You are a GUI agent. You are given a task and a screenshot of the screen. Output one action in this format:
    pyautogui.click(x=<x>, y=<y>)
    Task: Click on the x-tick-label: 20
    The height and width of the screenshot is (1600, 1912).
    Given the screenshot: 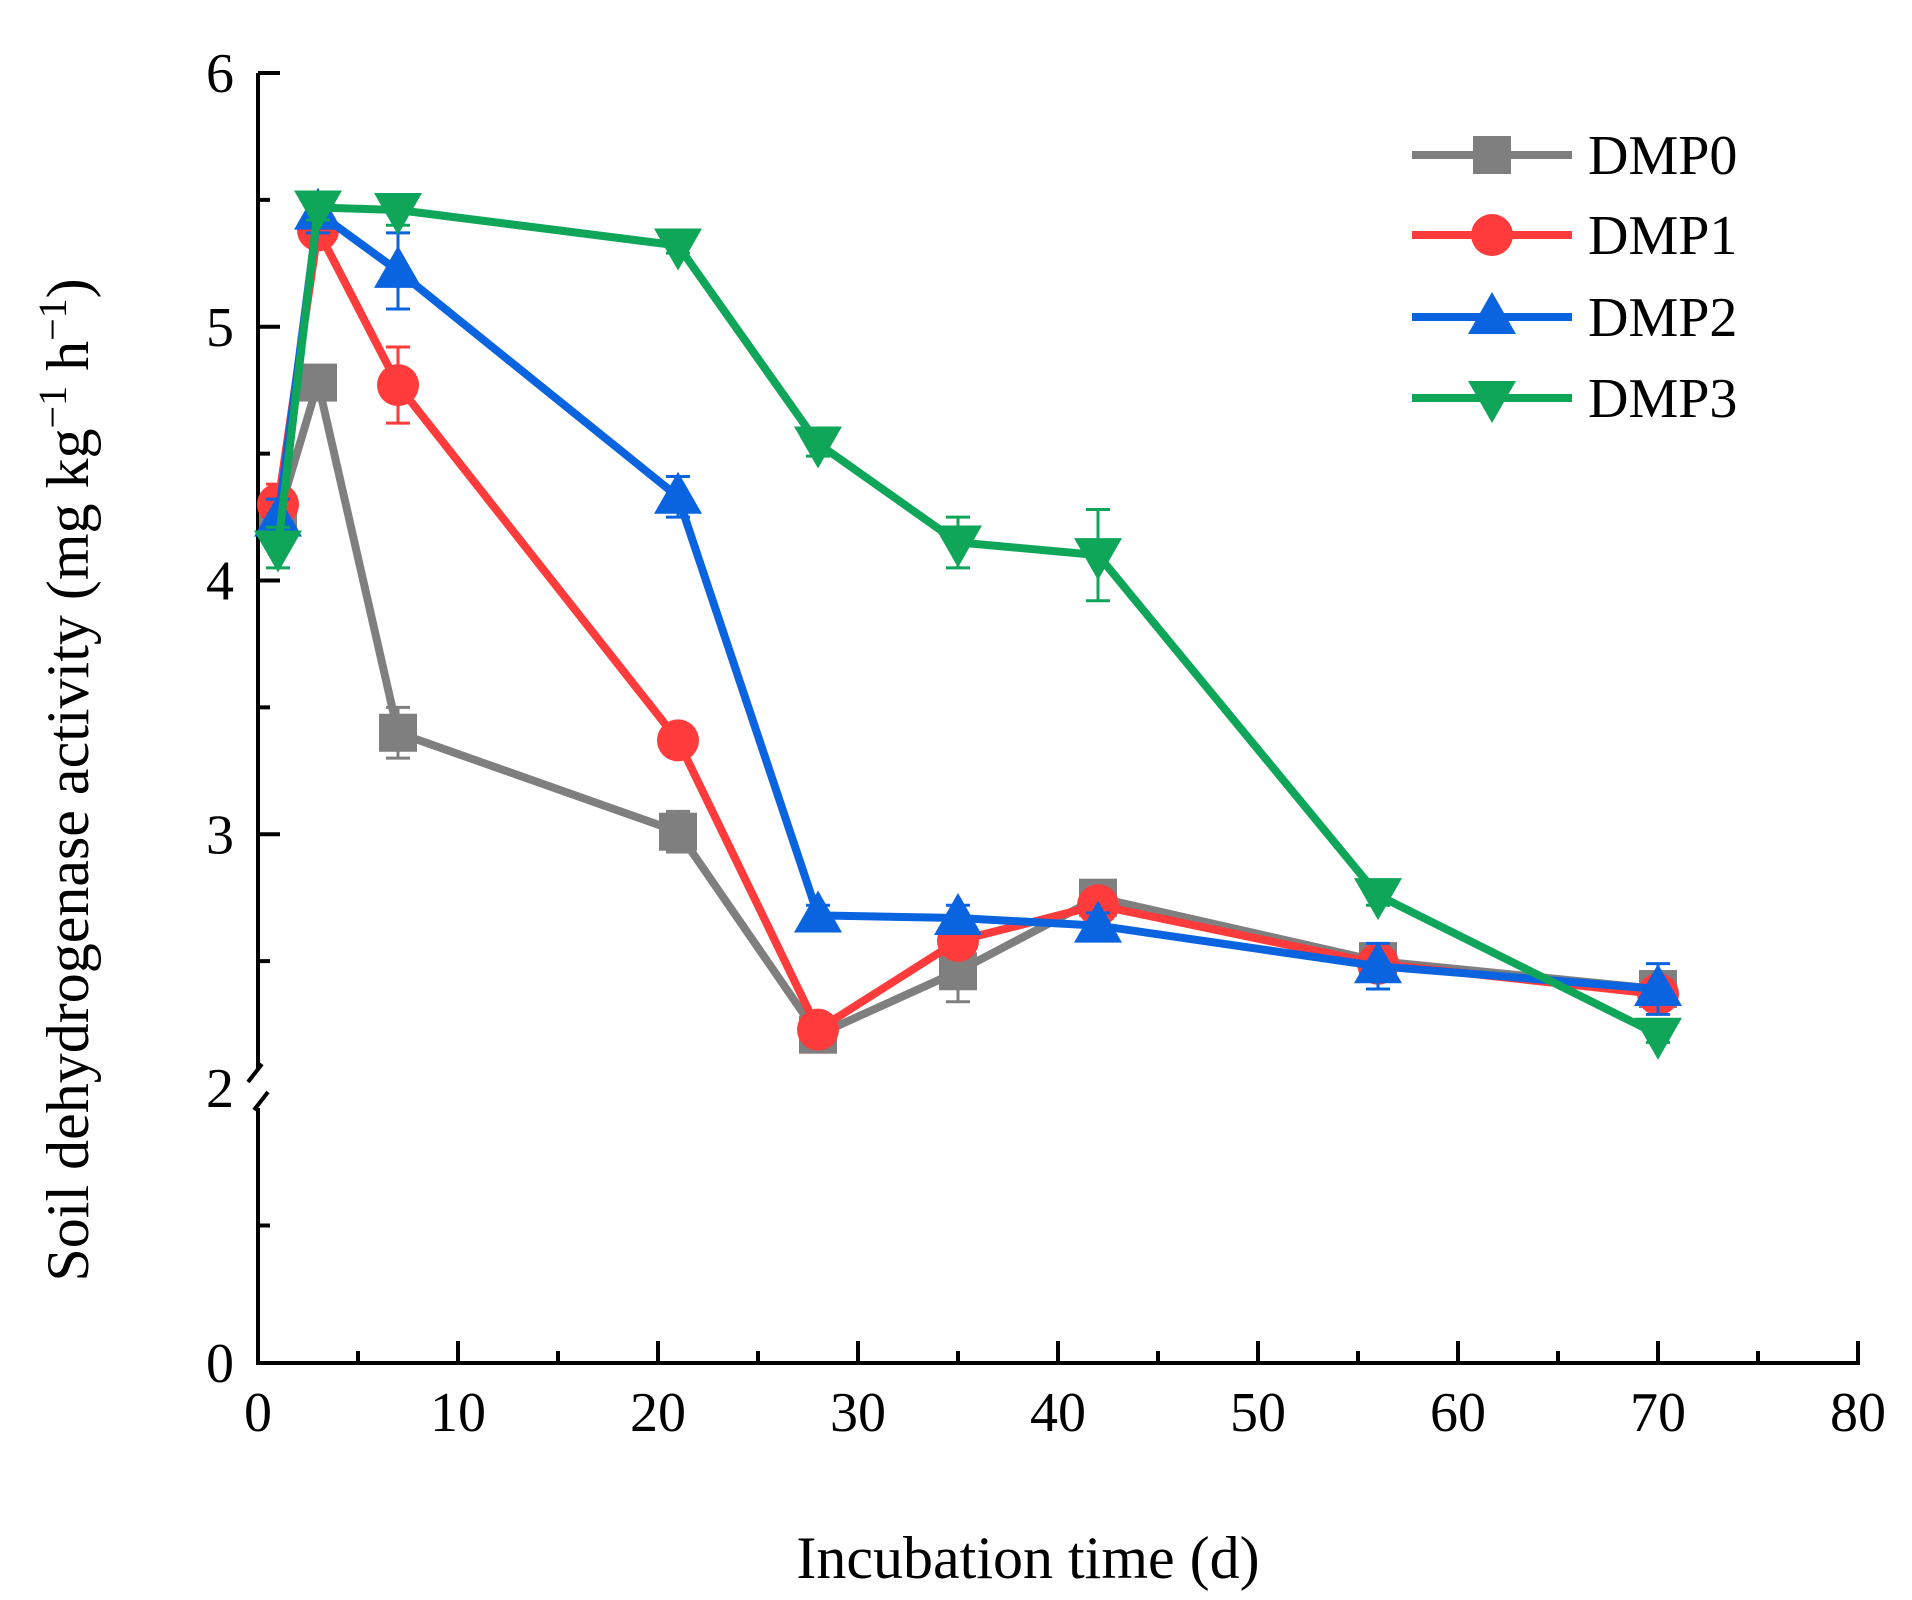 What is the action you would take?
    pyautogui.click(x=658, y=1413)
    